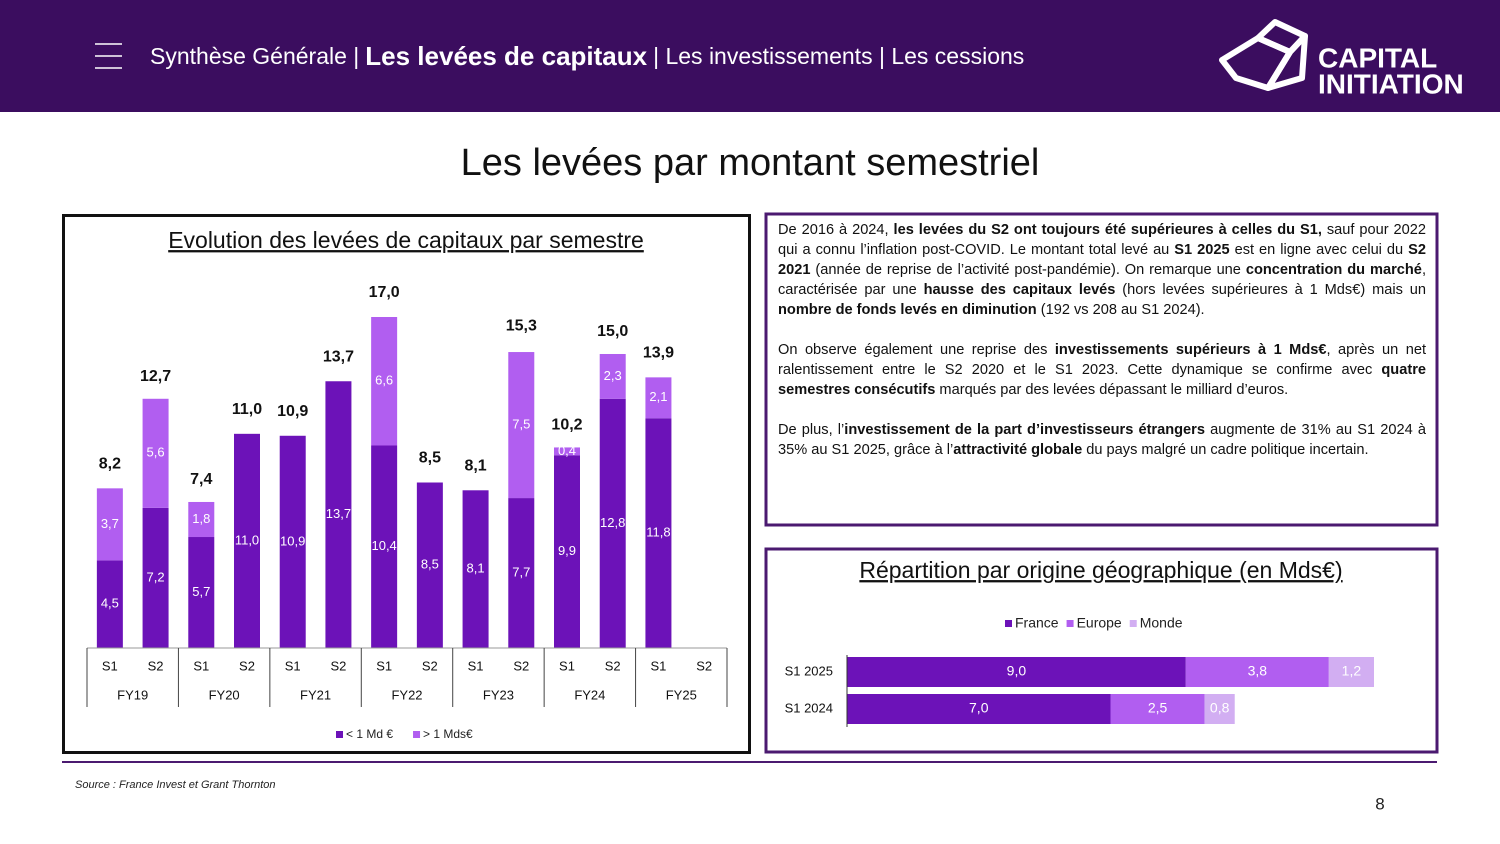 The height and width of the screenshot is (844, 1500). I want to click on value-label: 9,0, so click(1017, 671).